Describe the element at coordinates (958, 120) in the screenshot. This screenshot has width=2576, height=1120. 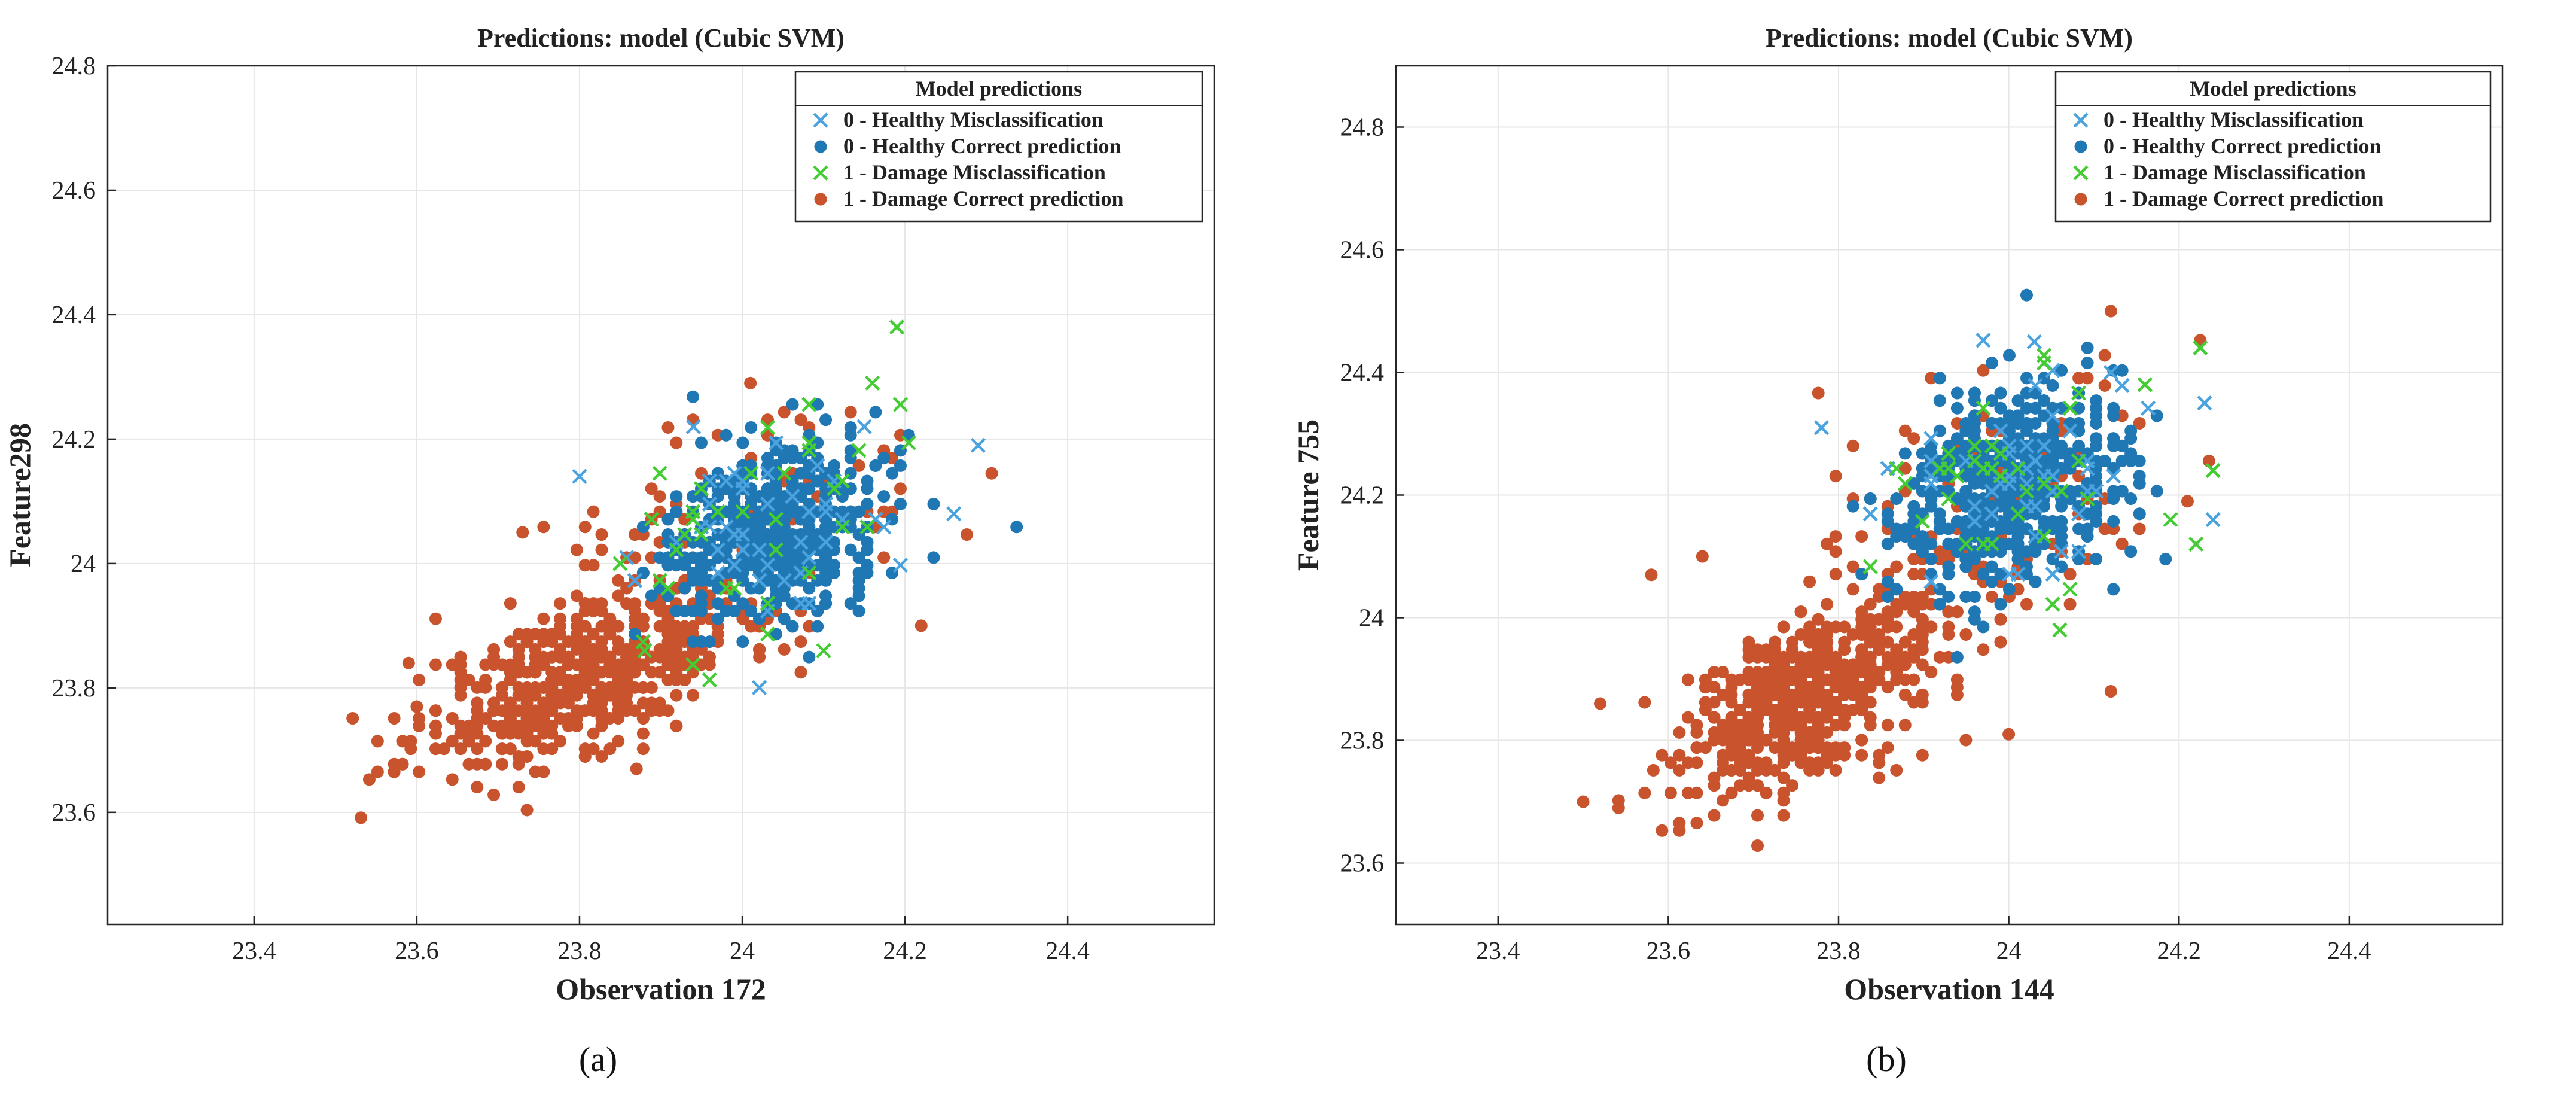
I see `legend-entry-healthy-mis-a: 0 - Healthy Misclassification` at that location.